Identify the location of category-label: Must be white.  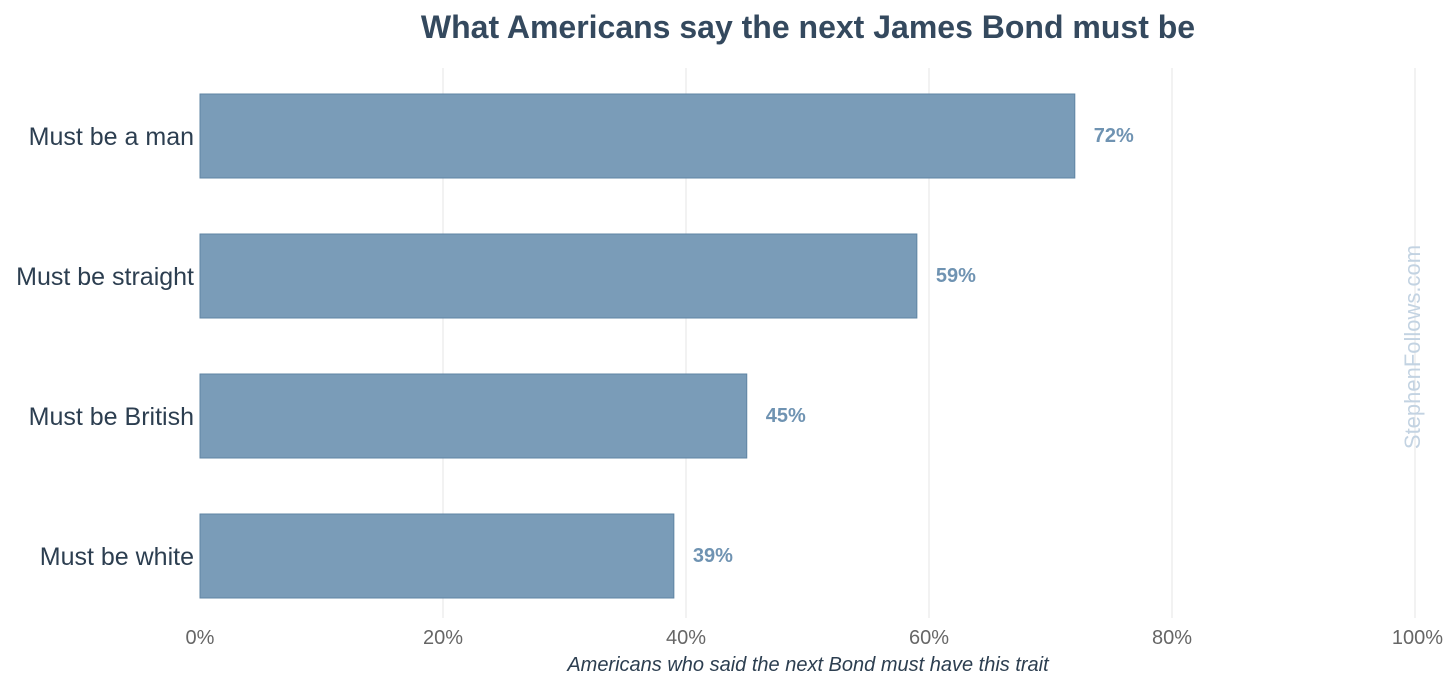
(117, 557).